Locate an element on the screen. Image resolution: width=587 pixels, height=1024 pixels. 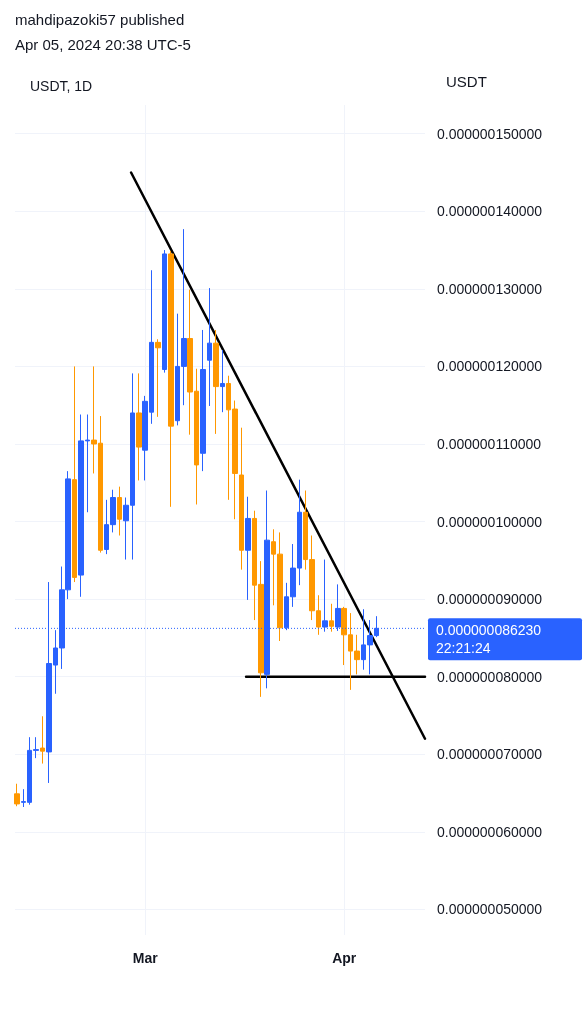
ref-line-label: 0.000000086230 22:21:24 is located at coordinates (489, 639).